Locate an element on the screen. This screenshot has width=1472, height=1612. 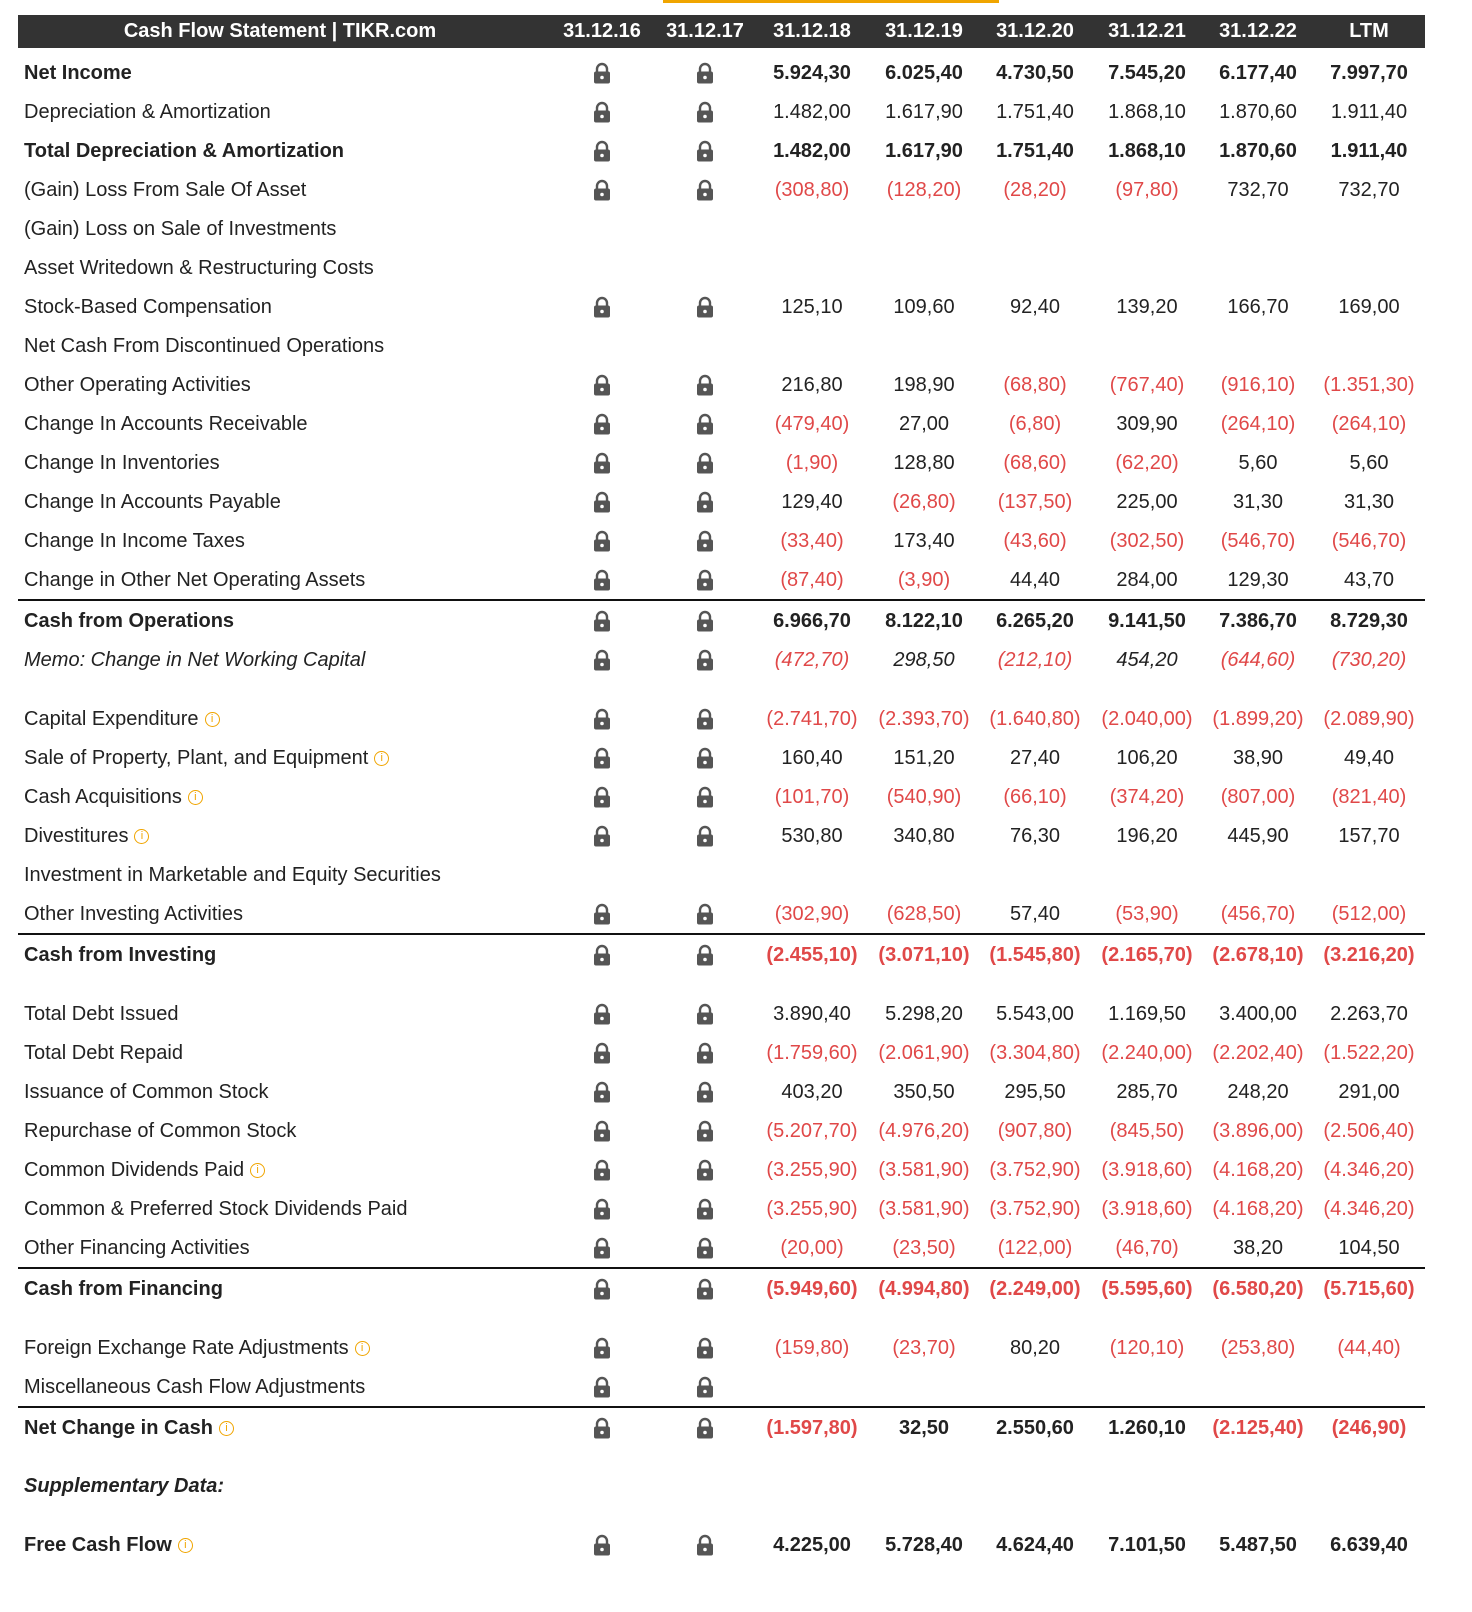
cell-value: 445,90 is located at coordinates (1258, 836).